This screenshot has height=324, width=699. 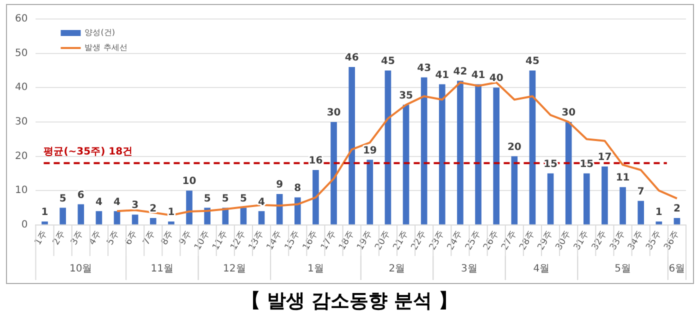 I want to click on data-label: 15, so click(x=587, y=164).